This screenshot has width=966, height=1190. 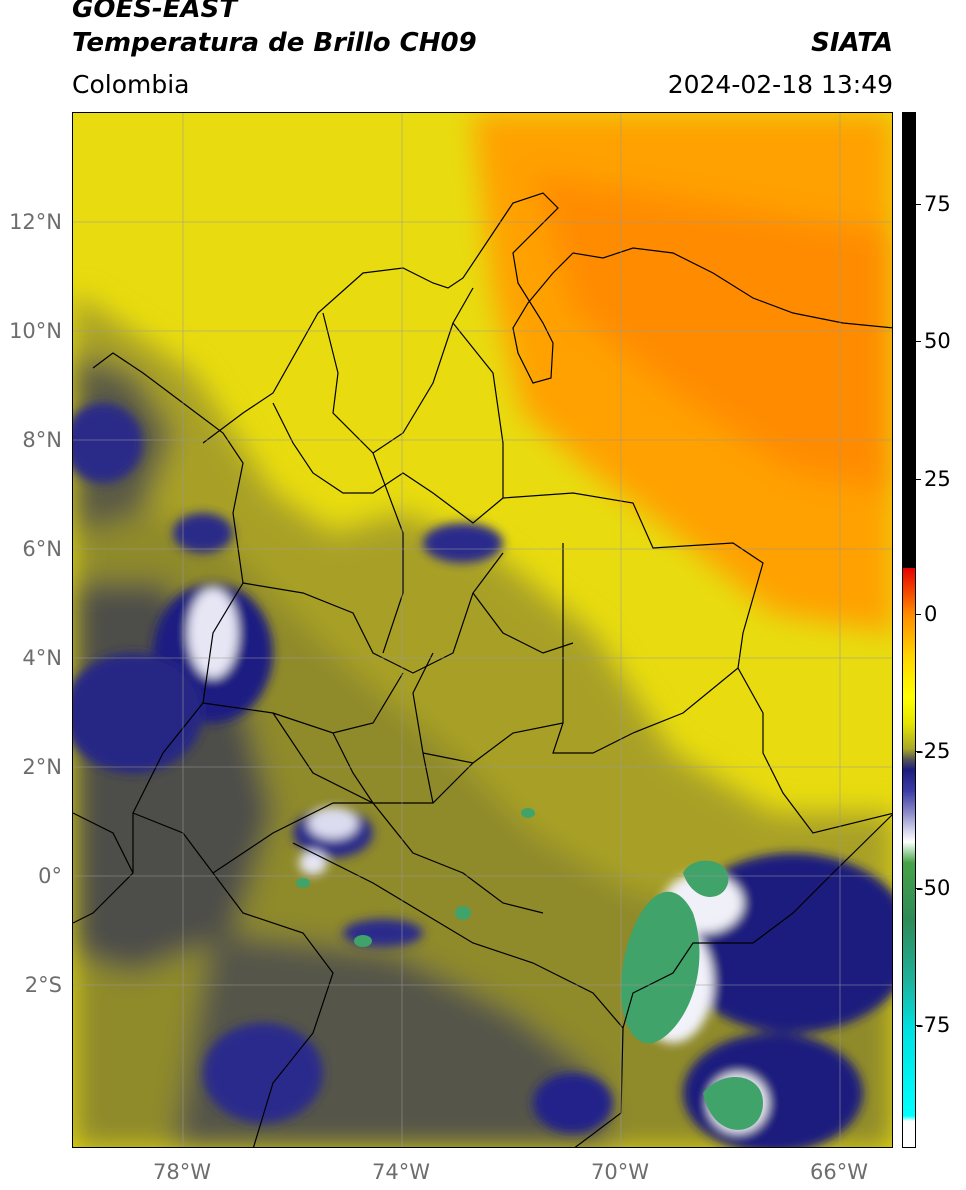 What do you see at coordinates (937, 341) in the screenshot?
I see `colorbar-label: 50` at bounding box center [937, 341].